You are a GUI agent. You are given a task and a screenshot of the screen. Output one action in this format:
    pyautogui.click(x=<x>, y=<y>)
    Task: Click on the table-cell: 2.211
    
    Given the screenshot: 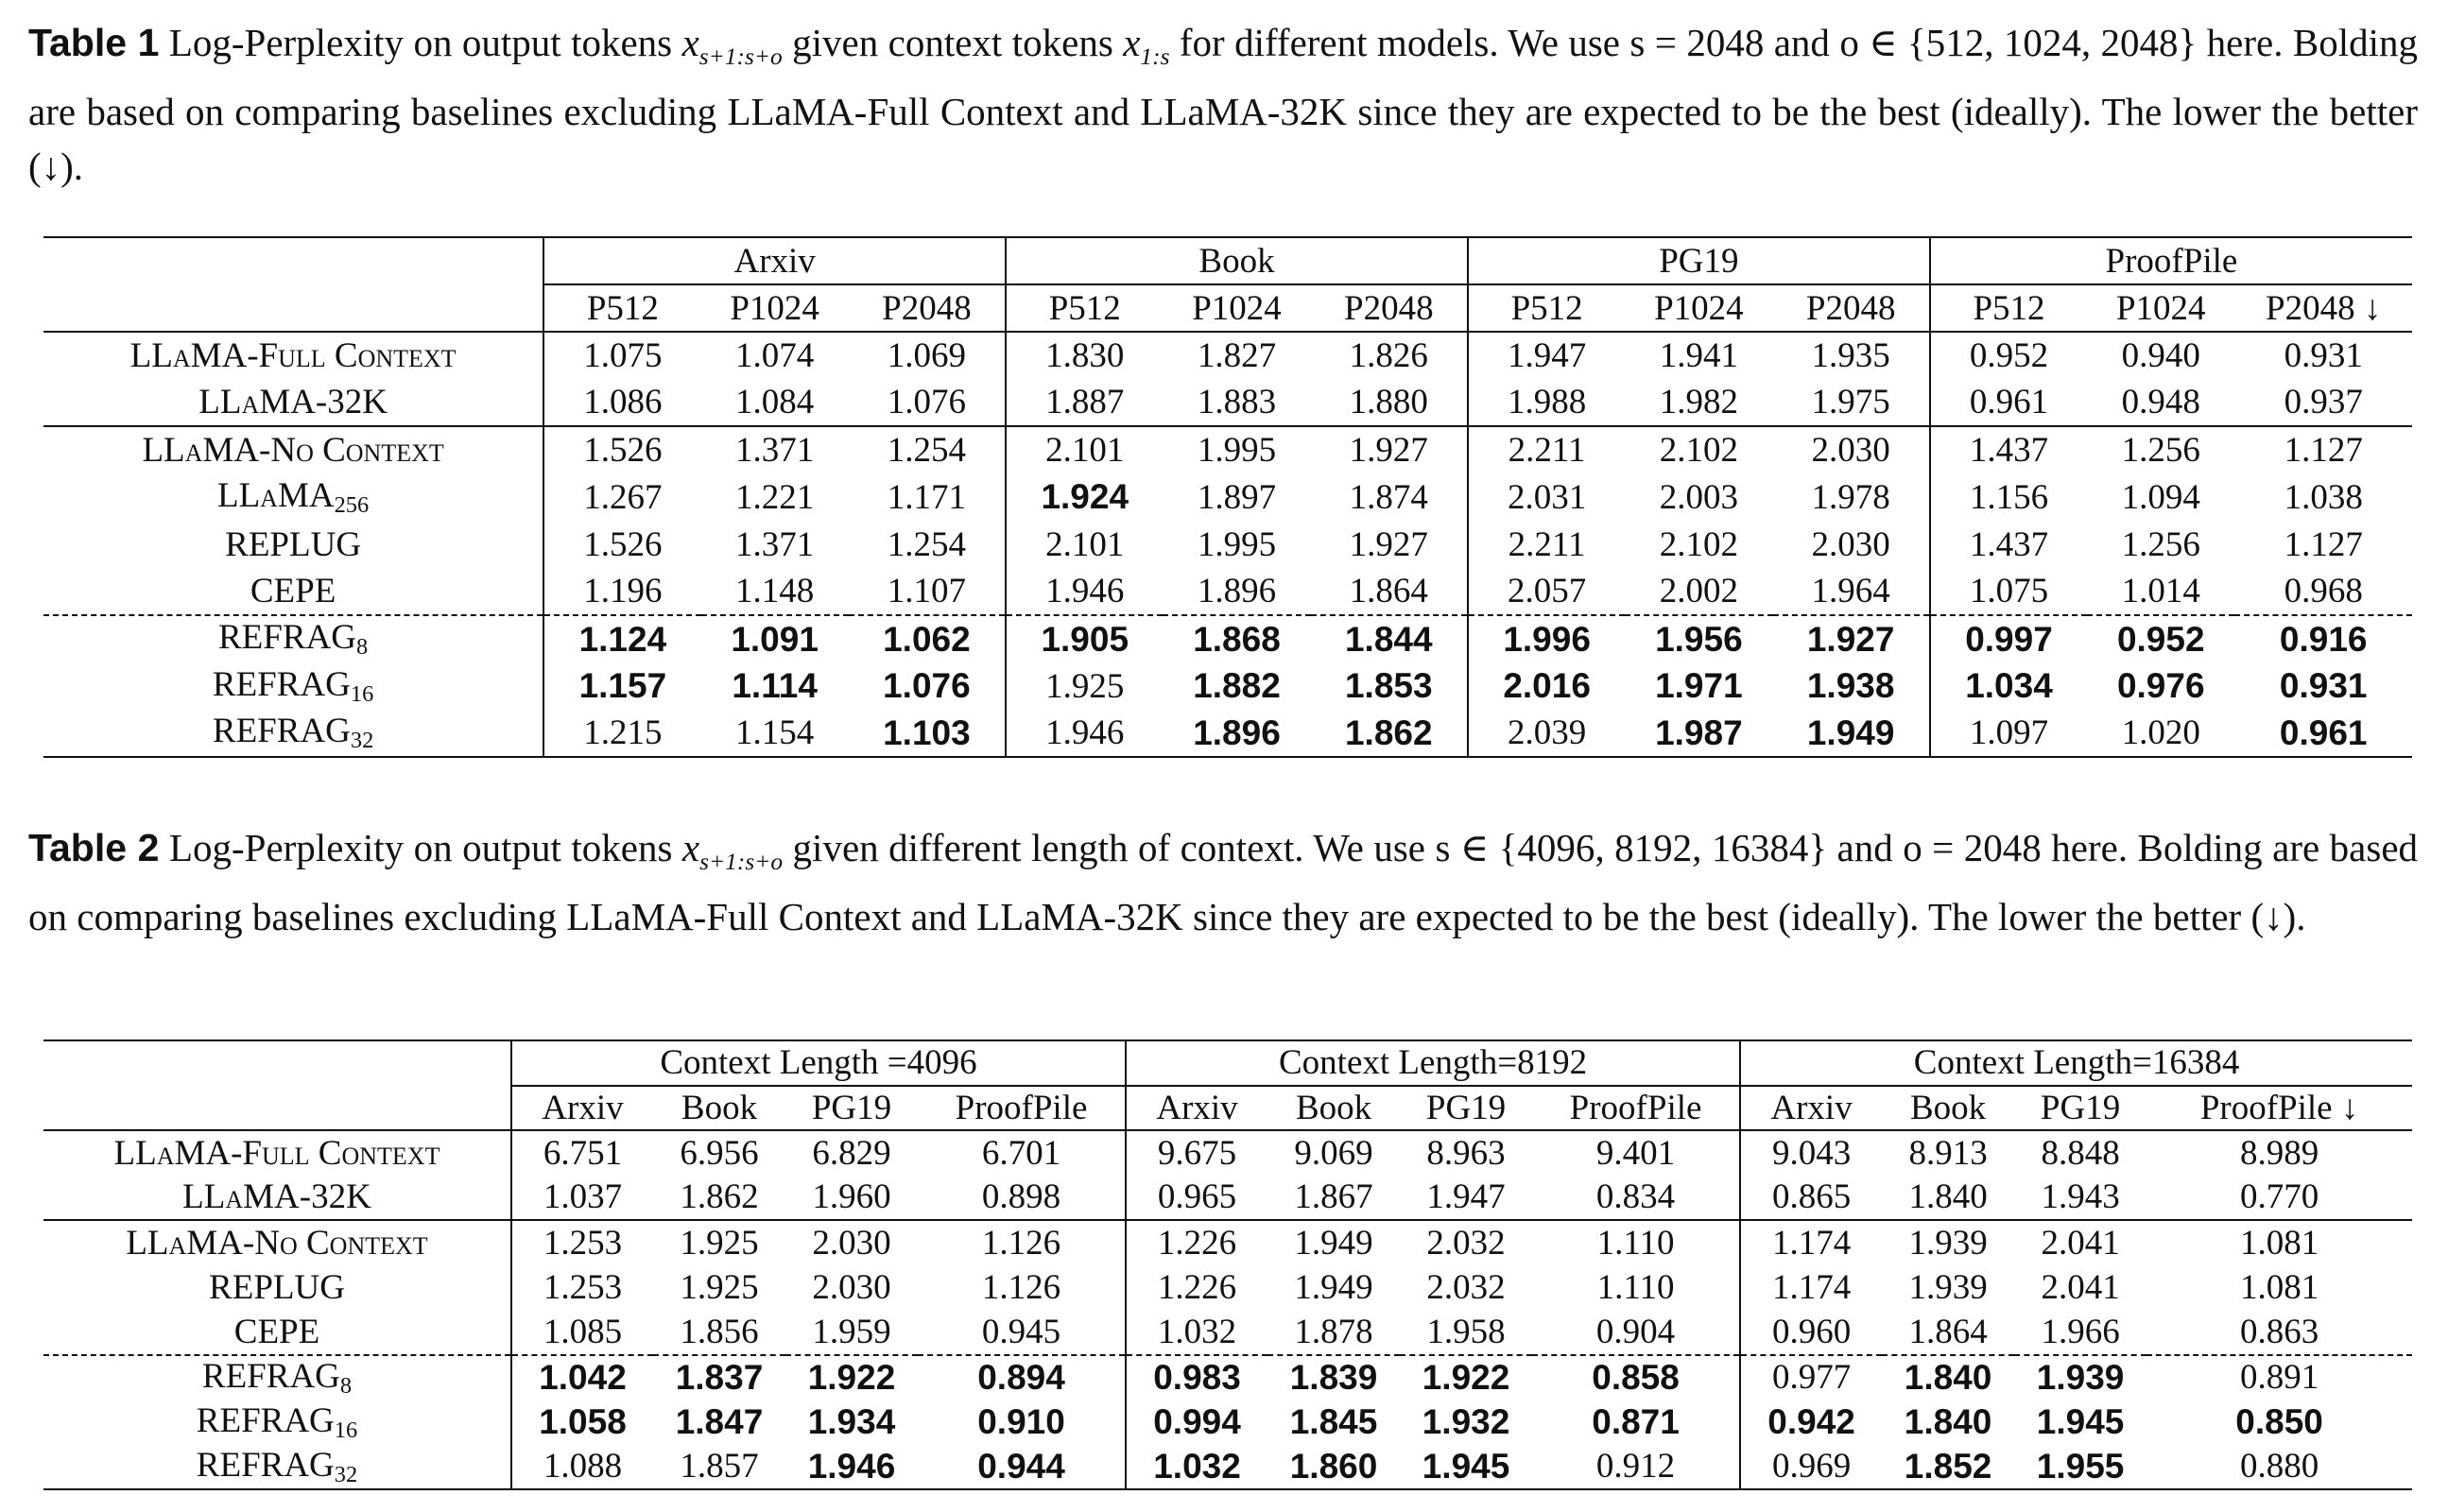 What is the action you would take?
    pyautogui.click(x=1546, y=449)
    